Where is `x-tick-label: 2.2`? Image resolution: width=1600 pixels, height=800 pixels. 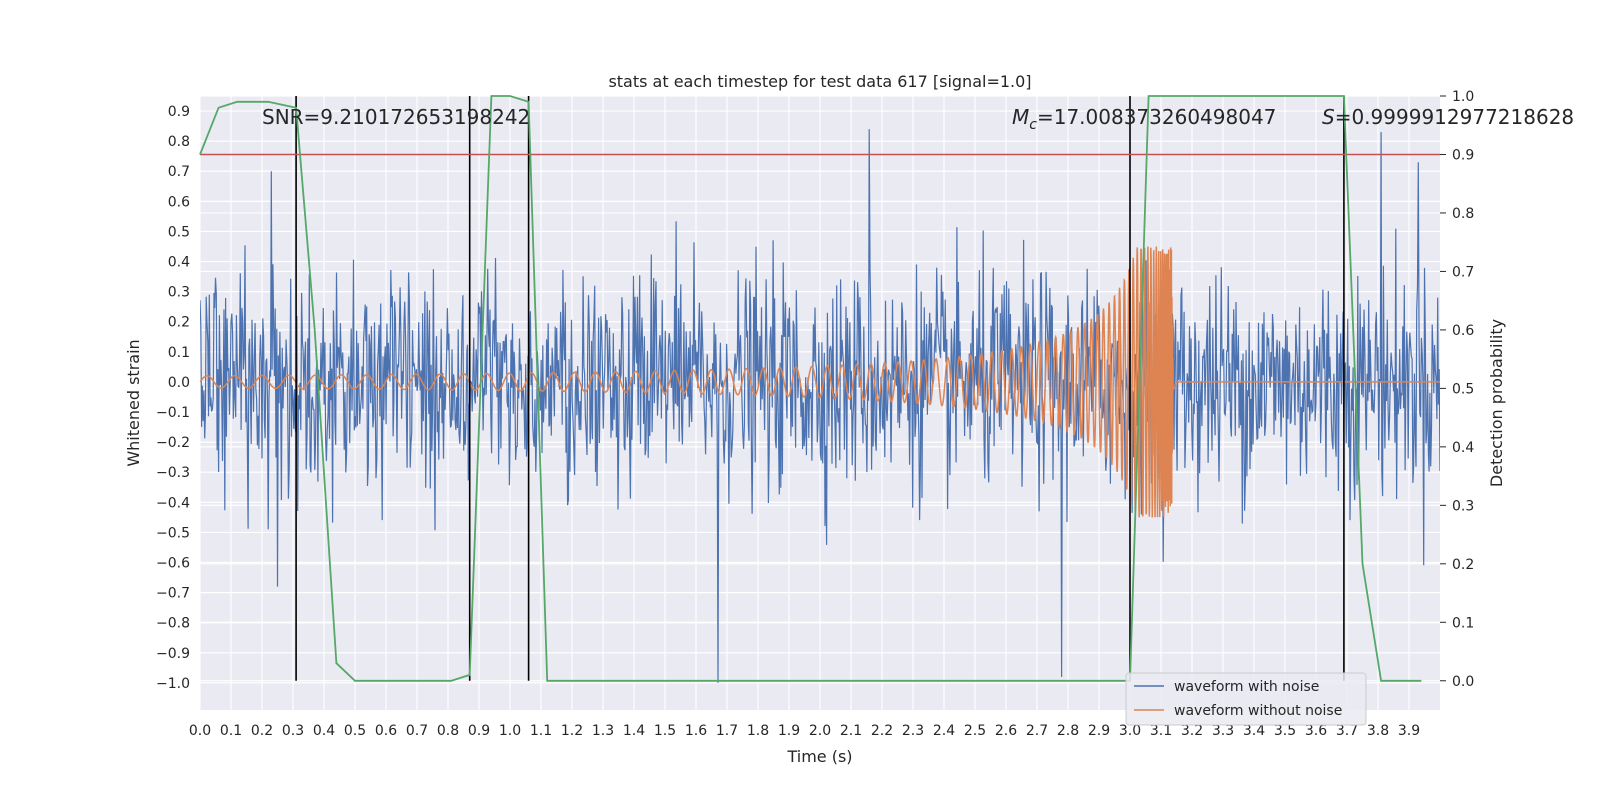
x-tick-label: 2.2 is located at coordinates (882, 731).